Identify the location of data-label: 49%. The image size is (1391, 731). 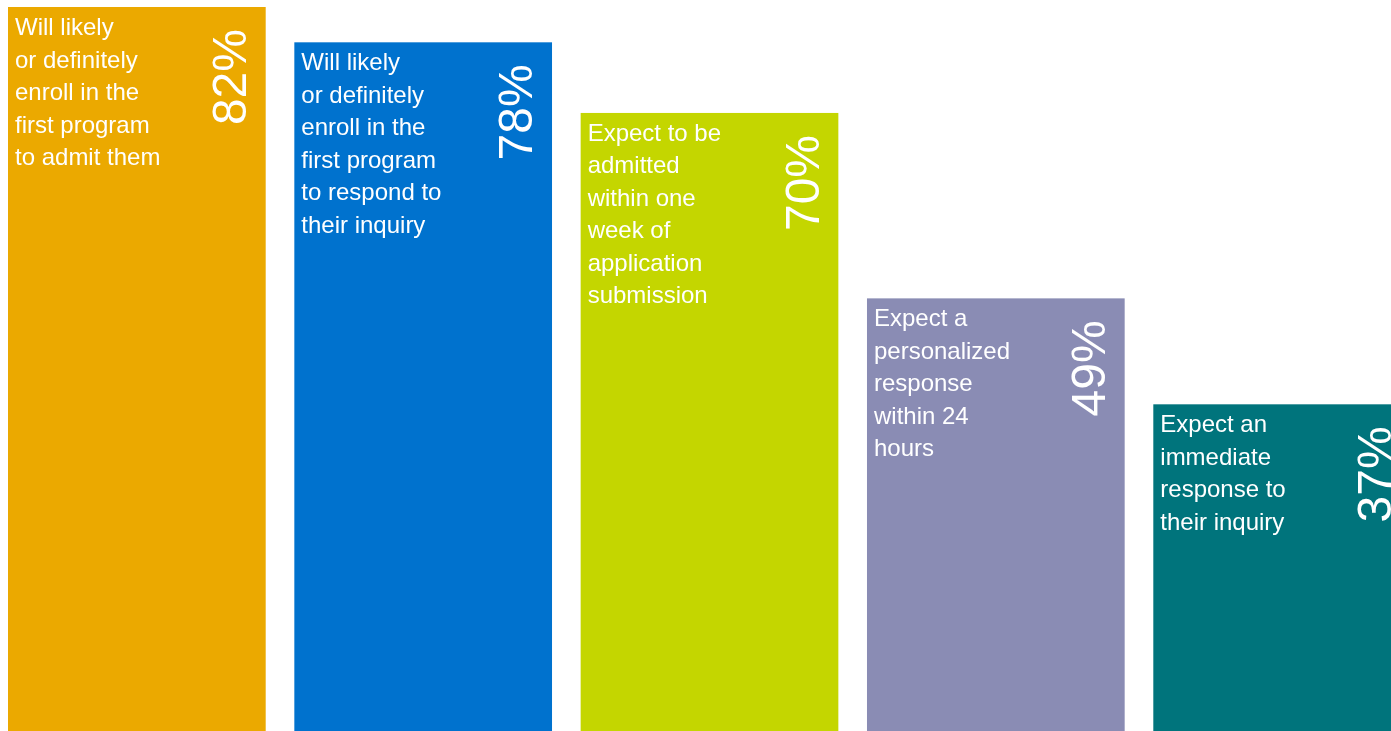
(1088, 368).